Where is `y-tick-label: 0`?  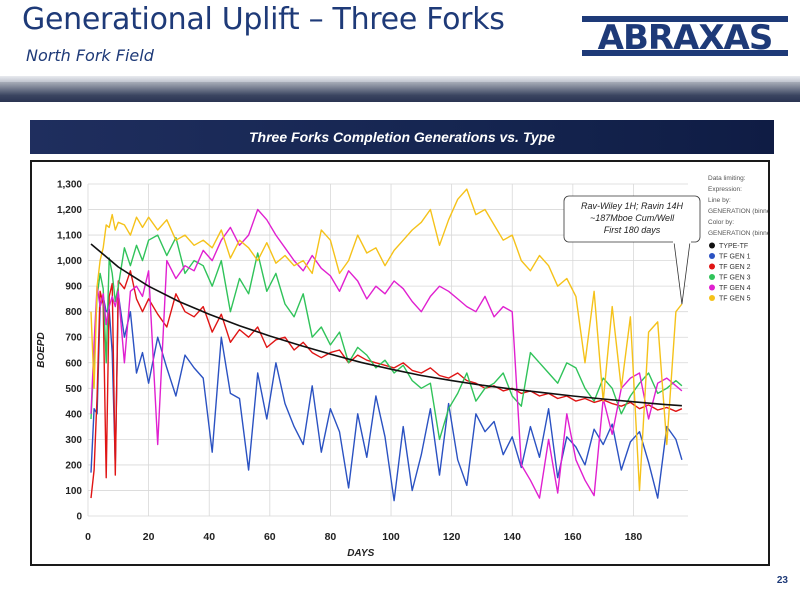 y-tick-label: 0 is located at coordinates (79, 517).